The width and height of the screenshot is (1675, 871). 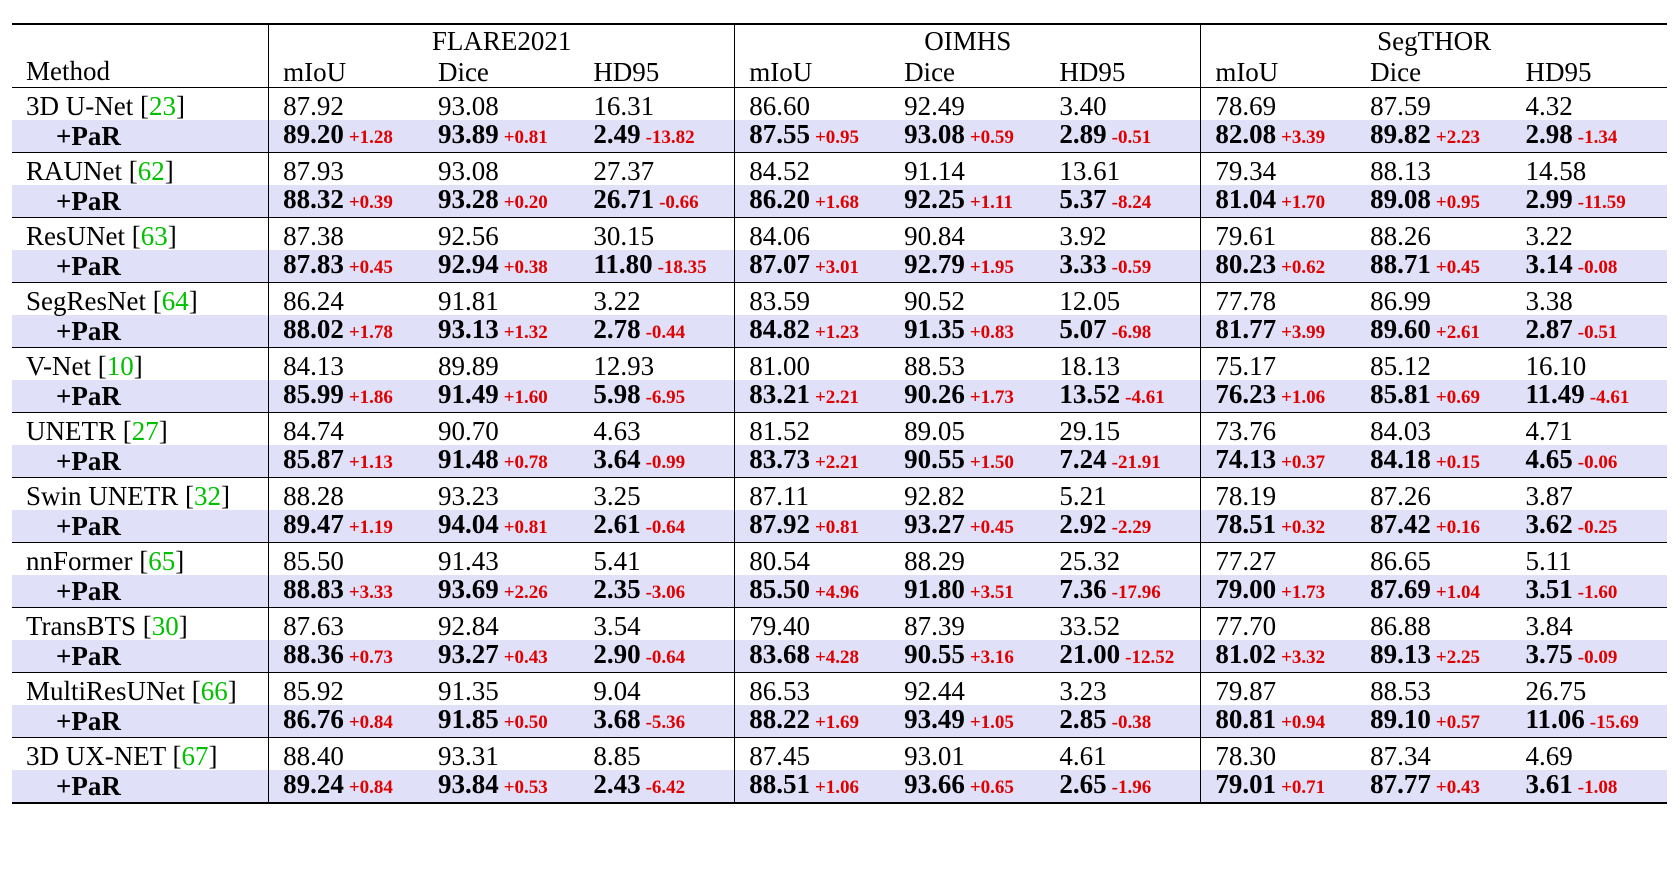 What do you see at coordinates (779, 264) in the screenshot?
I see `par-value: 87.07` at bounding box center [779, 264].